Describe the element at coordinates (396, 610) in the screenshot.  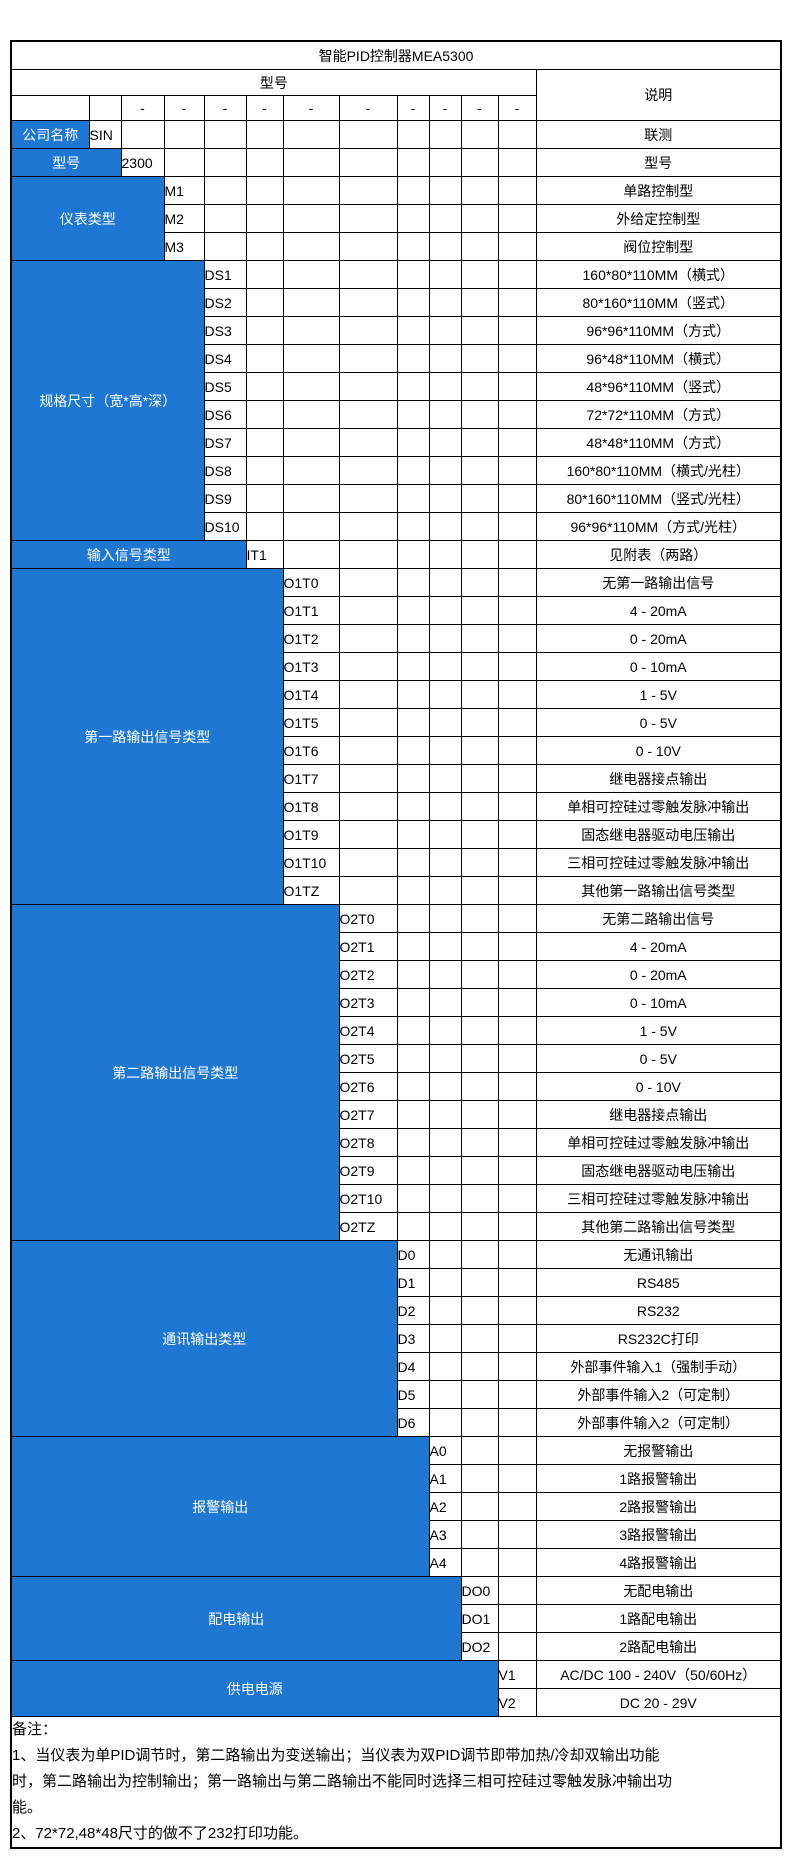
I see `option-row: O1T1 4 - 20mA` at that location.